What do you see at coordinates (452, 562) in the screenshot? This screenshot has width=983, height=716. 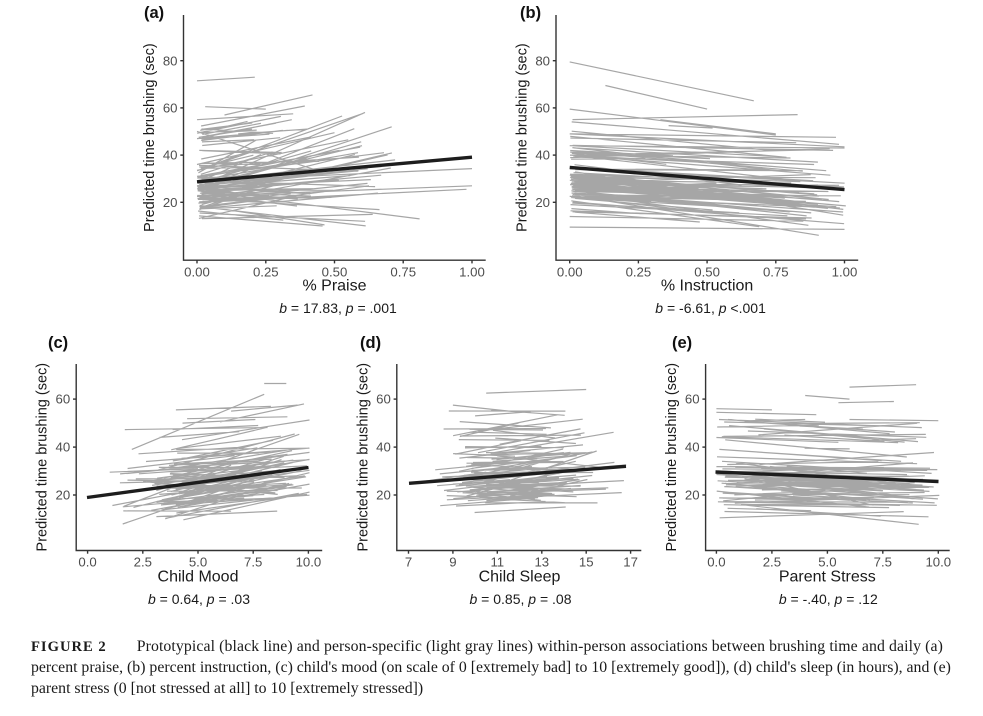 I see `svg-text: 9` at bounding box center [452, 562].